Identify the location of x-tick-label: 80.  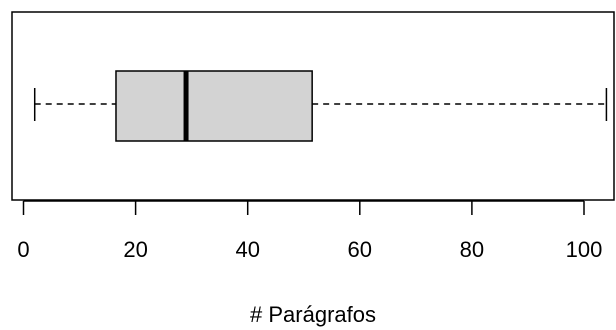
(472, 249).